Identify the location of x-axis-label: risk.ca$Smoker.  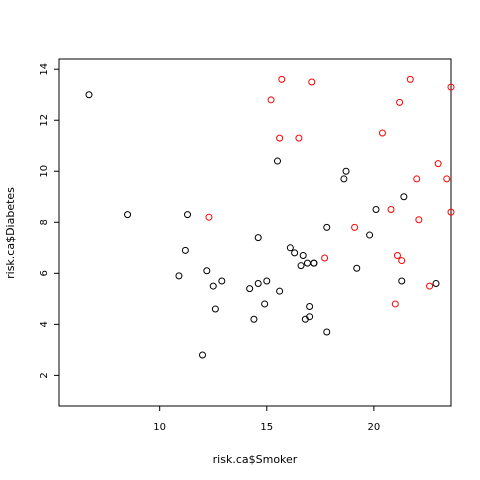
(255, 459).